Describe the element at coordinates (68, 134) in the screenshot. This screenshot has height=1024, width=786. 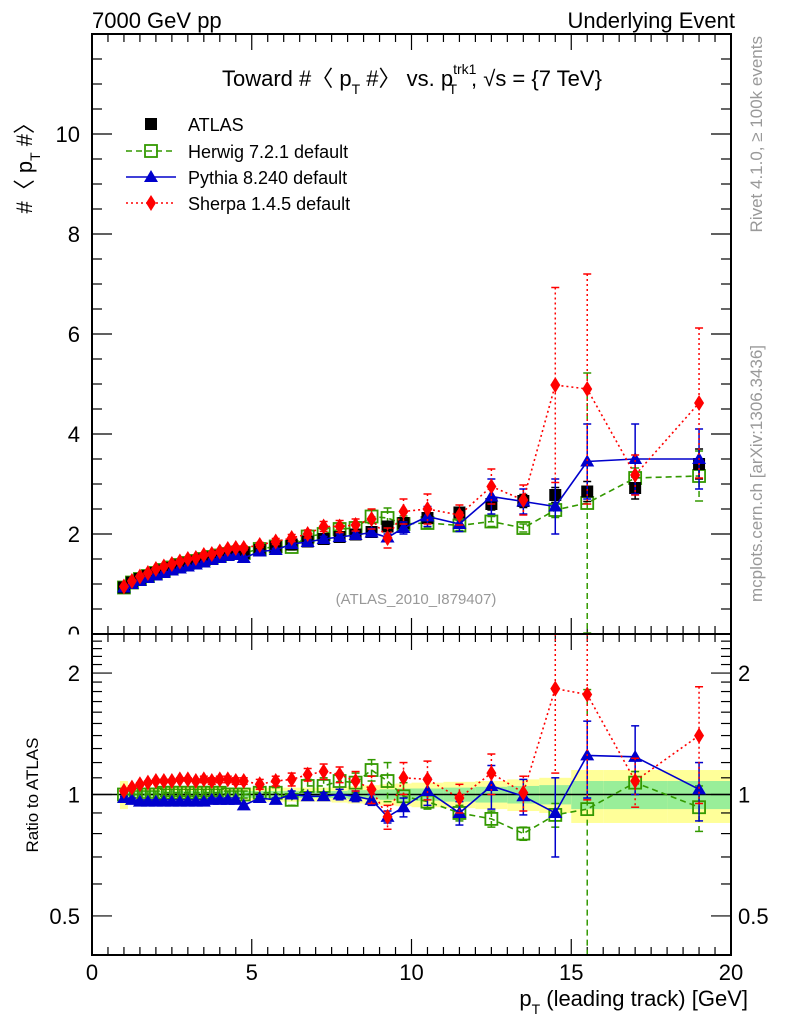
I see `y-tick-label: 10` at that location.